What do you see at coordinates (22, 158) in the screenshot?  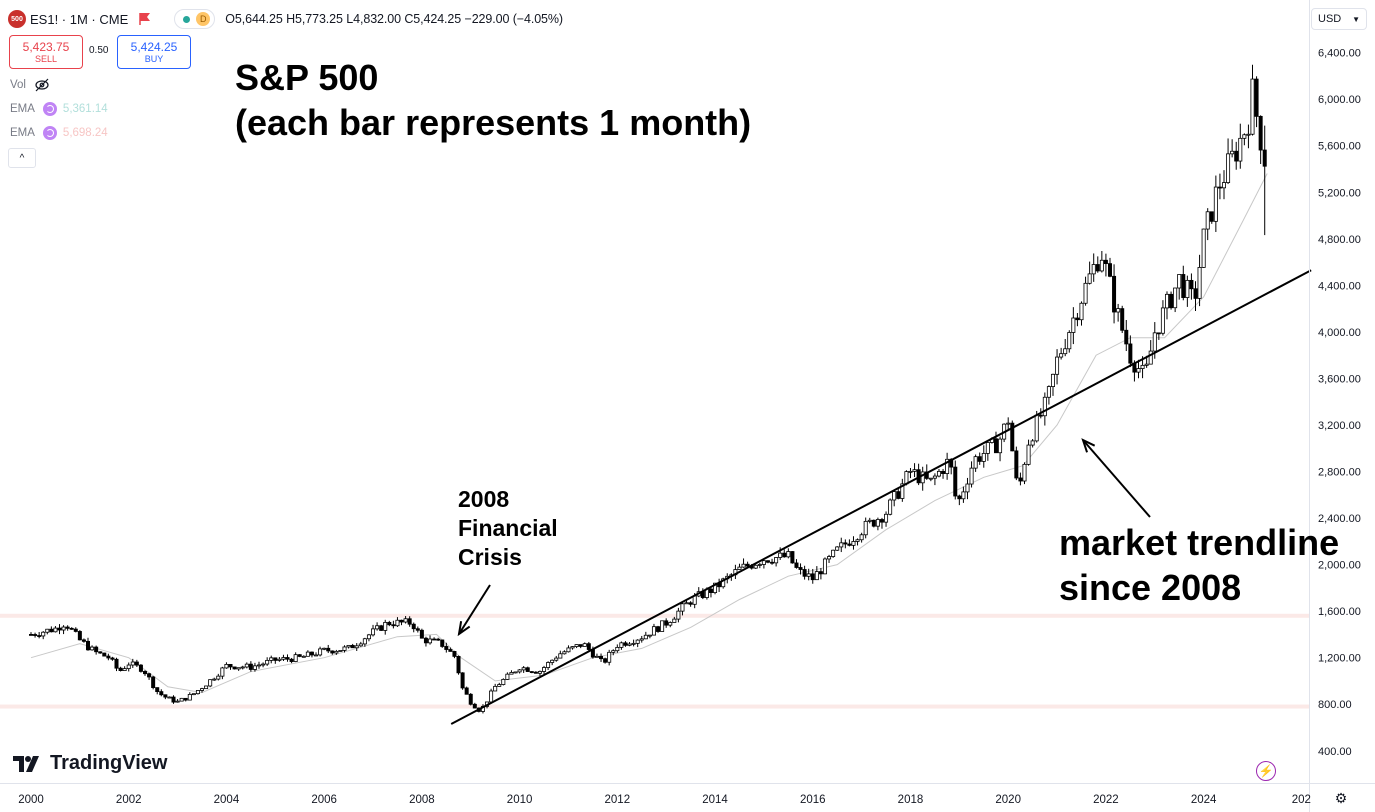 I see `collapse-legend-button: ^` at bounding box center [22, 158].